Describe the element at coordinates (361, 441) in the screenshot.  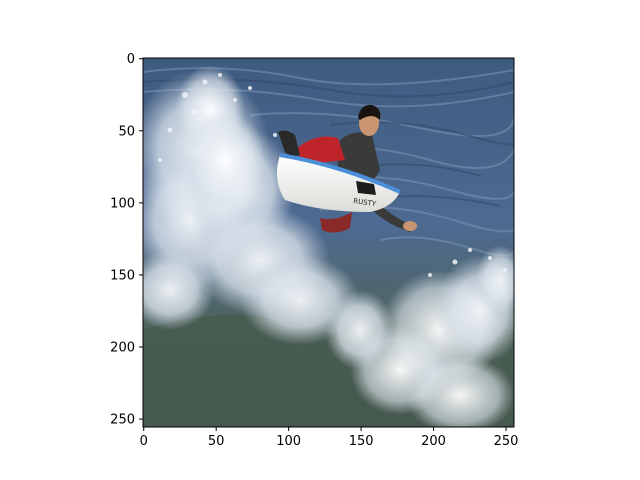
I see `x-tick-label: 150` at that location.